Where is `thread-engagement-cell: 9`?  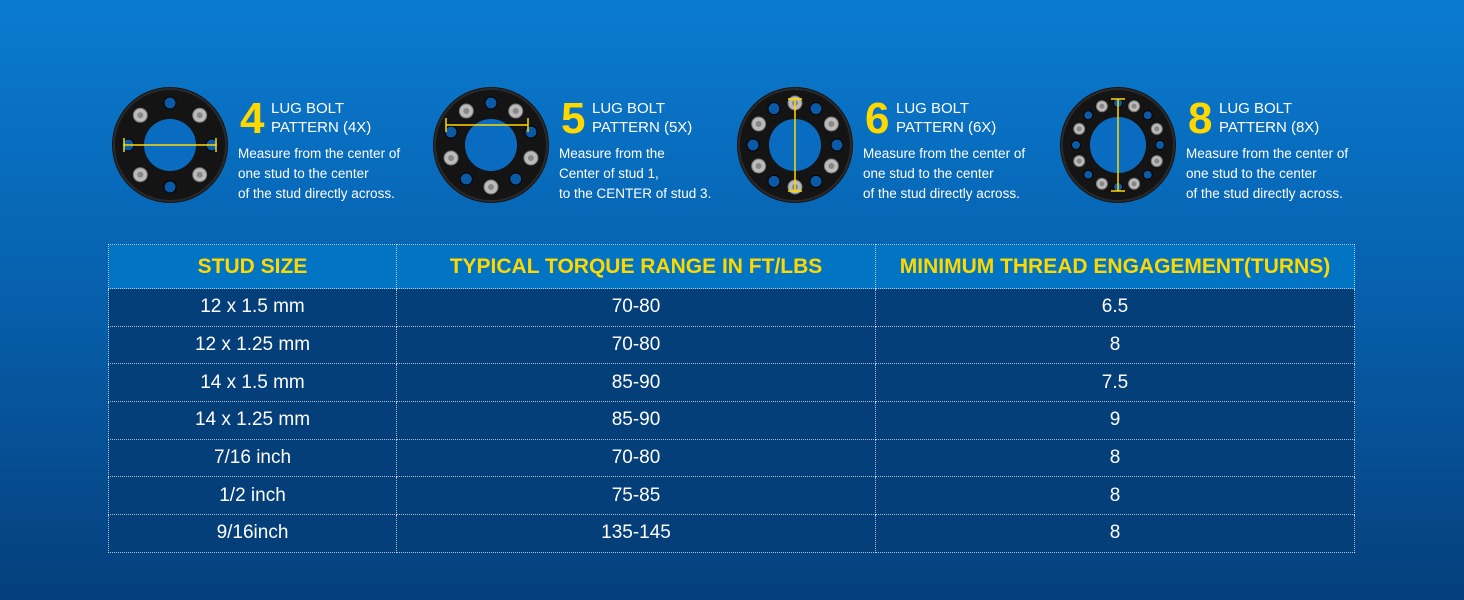
thread-engagement-cell: 9 is located at coordinates (1115, 420).